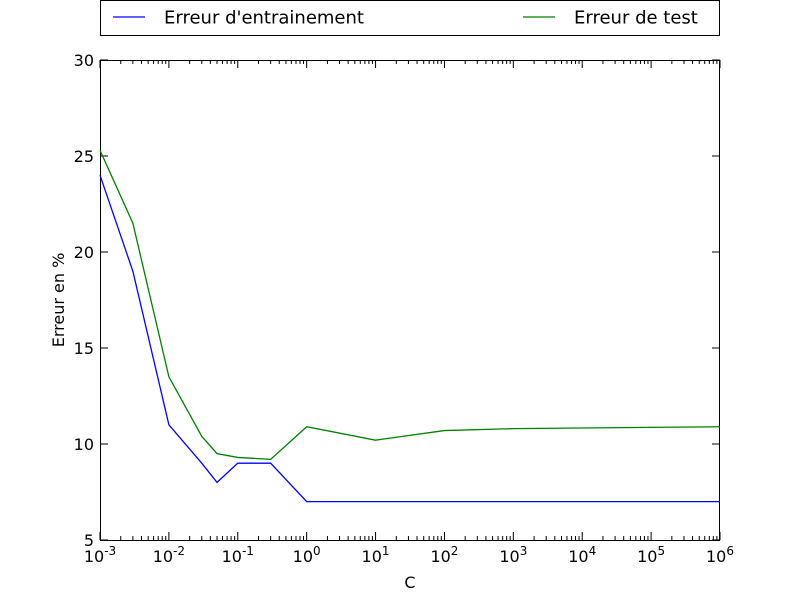 The image size is (800, 600). What do you see at coordinates (238, 555) in the screenshot?
I see `x-tick-label: 10⁻¹` at bounding box center [238, 555].